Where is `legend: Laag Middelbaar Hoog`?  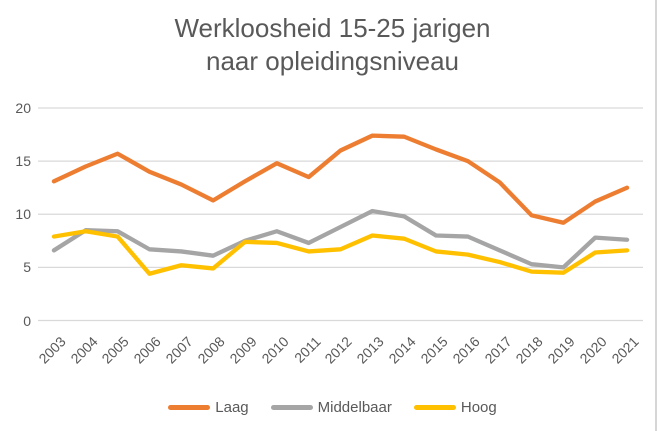
legend: Laag Middelbaar Hoog is located at coordinates (332, 407).